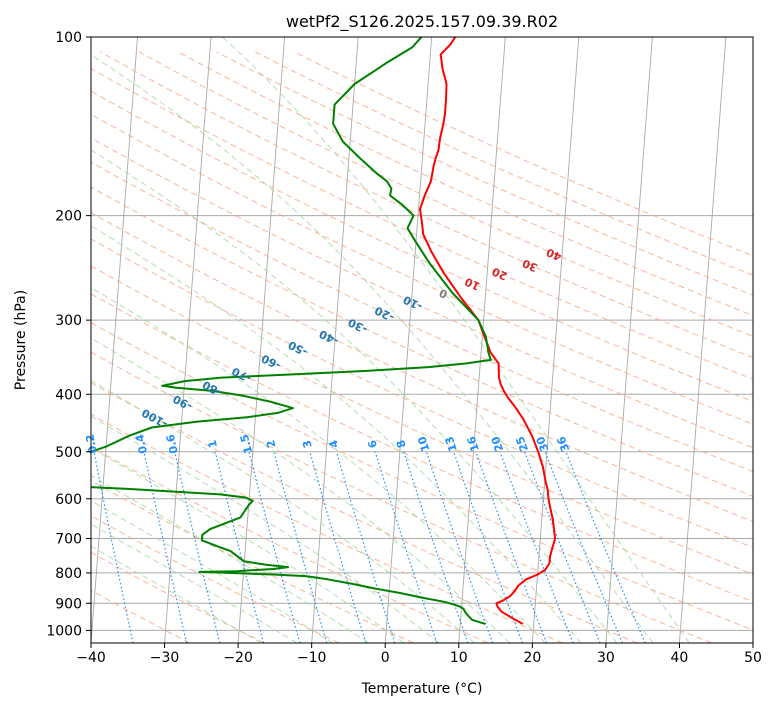  Describe the element at coordinates (498, 443) in the screenshot. I see `mixing-ratio-label: 20` at that location.